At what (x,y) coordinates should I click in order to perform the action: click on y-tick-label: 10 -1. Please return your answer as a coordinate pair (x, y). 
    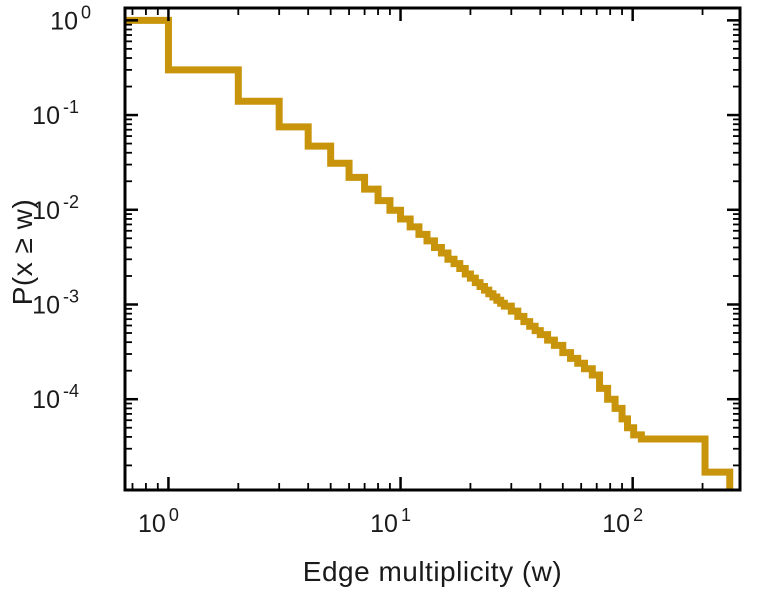
    Looking at the image, I should click on (55, 113).